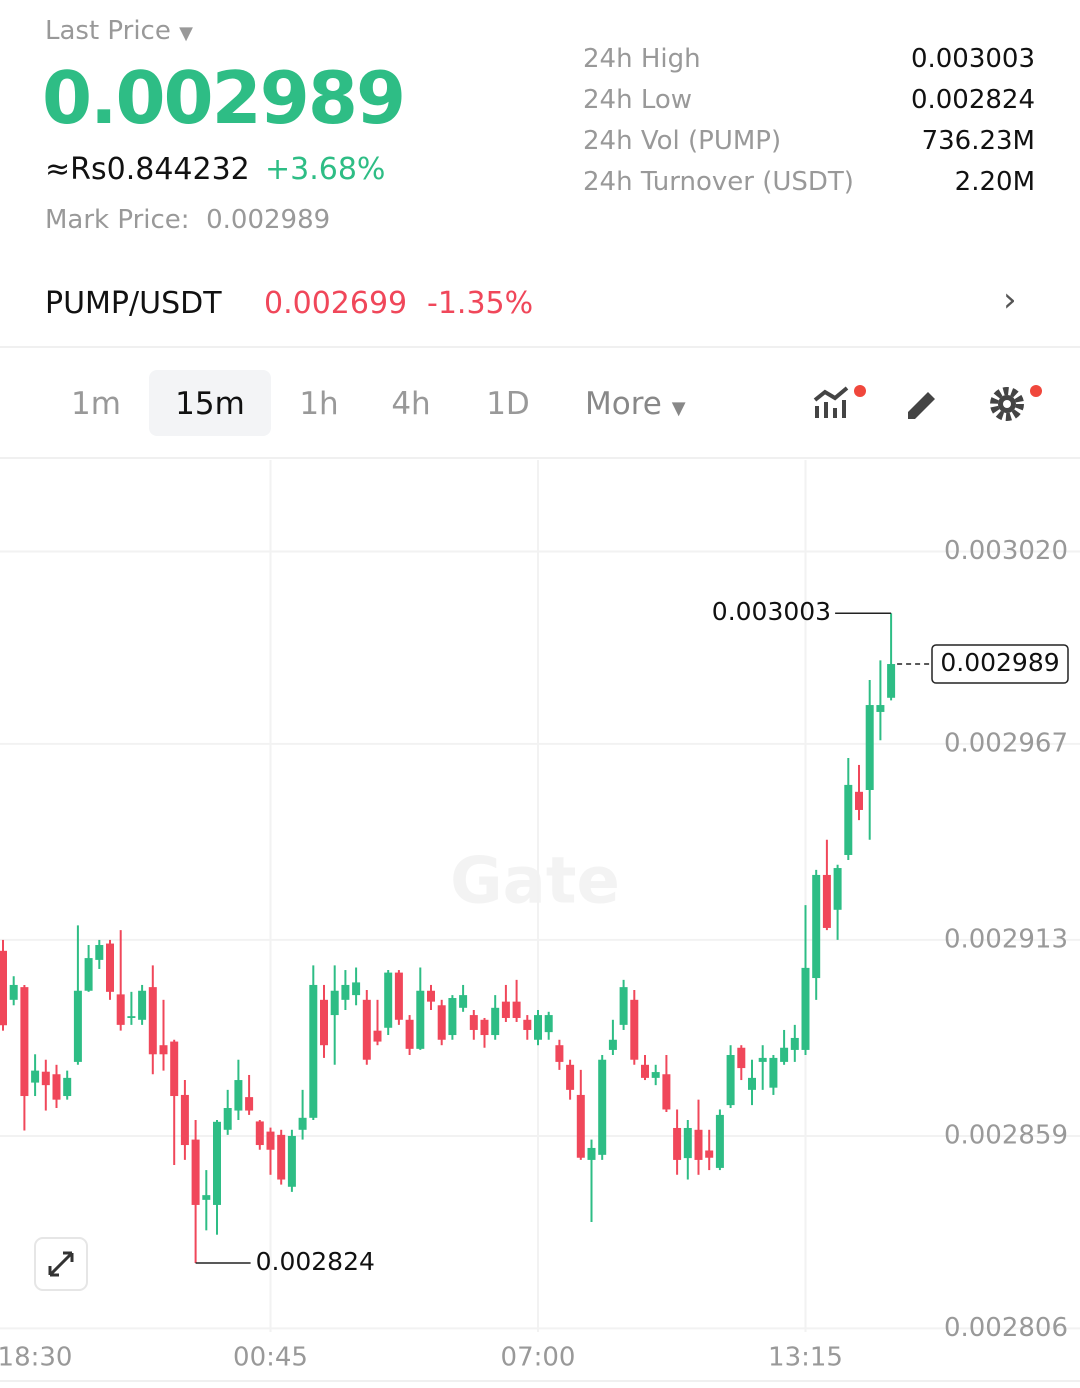 The height and width of the screenshot is (1388, 1080). Describe the element at coordinates (1006, 1135) in the screenshot. I see `y-tick-label: 0.002859` at that location.